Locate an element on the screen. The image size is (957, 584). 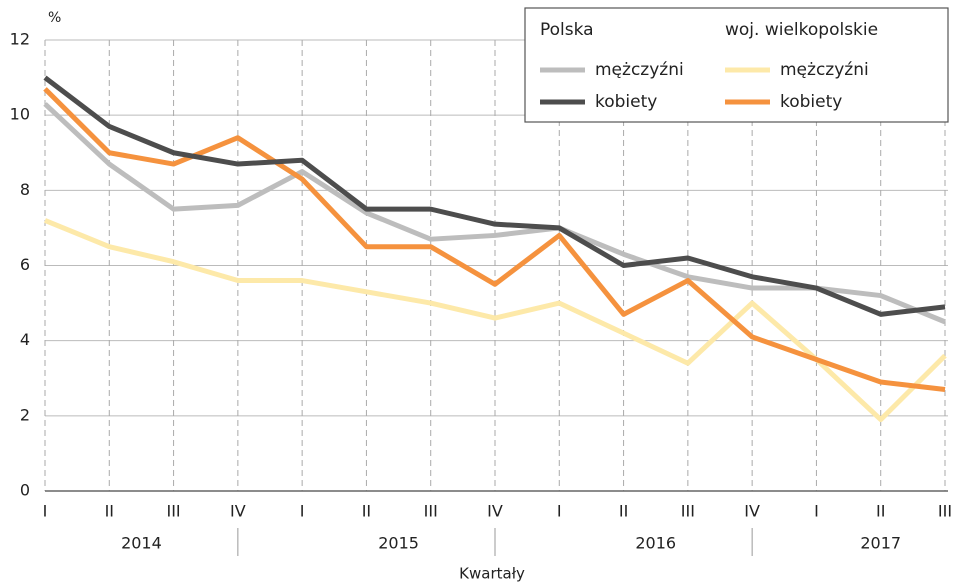
y-tick-label: 4 is located at coordinates (25, 339).